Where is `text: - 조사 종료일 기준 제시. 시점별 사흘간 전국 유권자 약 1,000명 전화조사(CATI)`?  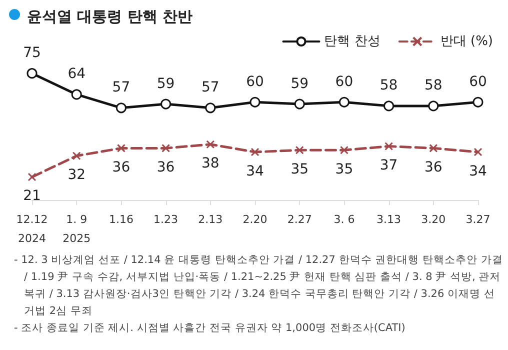
text: - 조사 종료일 기준 제시. 시점별 사흘간 전국 유권자 약 1,000명 전화조사(CATI) is located at coordinates (210, 328).